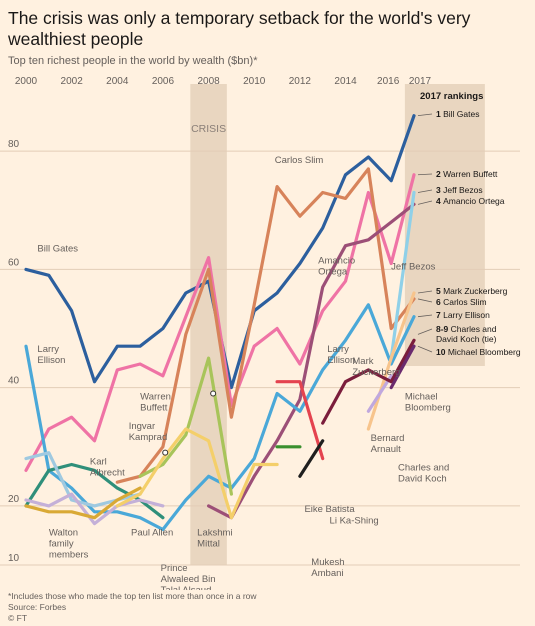  What do you see at coordinates (57, 249) in the screenshot?
I see `annotation-label: Bill Gates` at bounding box center [57, 249].